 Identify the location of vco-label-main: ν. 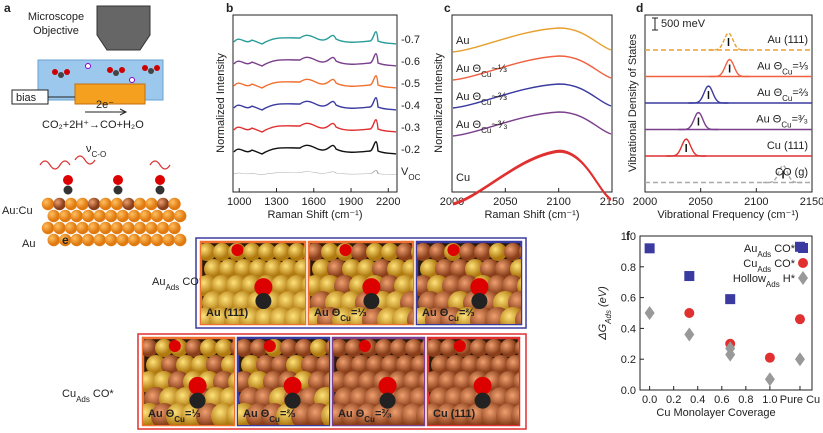
(89, 149).